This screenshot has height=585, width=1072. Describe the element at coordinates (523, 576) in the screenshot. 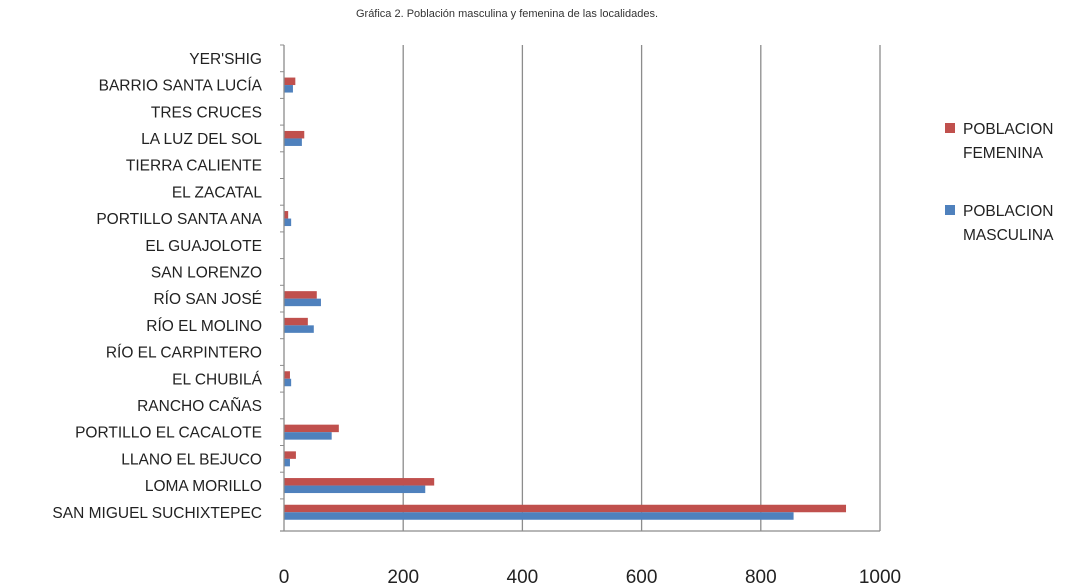

I see `x-tick-label: 400` at that location.